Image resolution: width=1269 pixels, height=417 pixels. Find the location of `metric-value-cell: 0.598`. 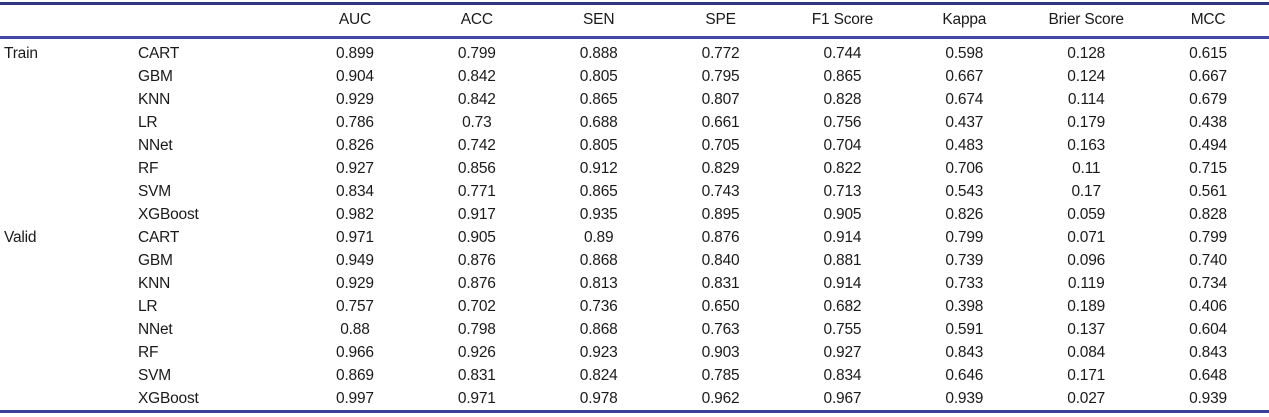

metric-value-cell: 0.598 is located at coordinates (964, 53).